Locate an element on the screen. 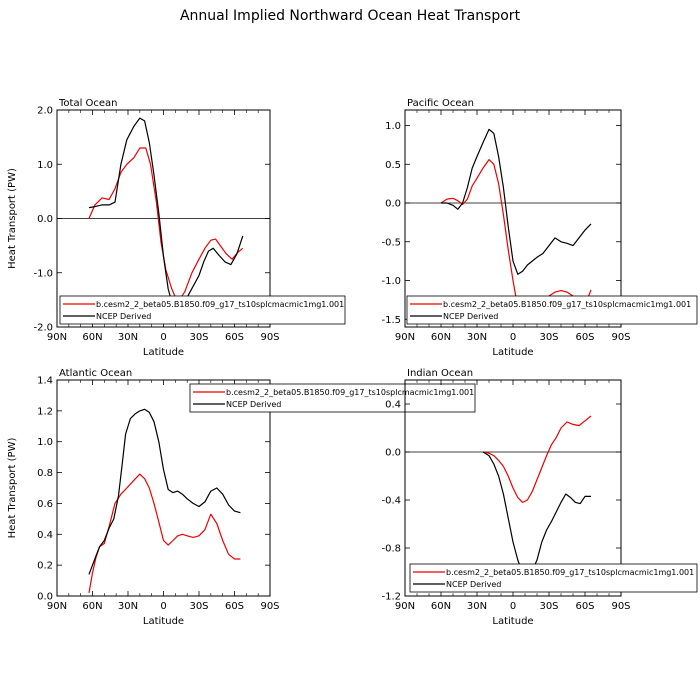 Image resolution: width=700 pixels, height=700 pixels. y-tick-label: 1.2 is located at coordinates (45, 411).